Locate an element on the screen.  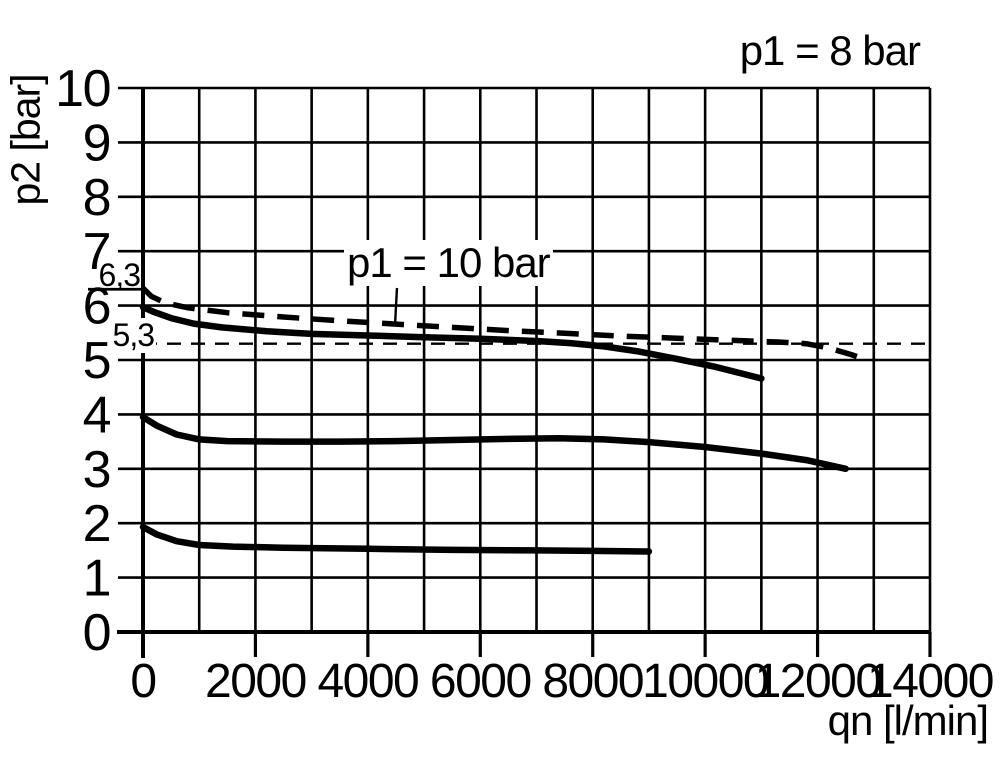
curve-p1-10-bar is located at coordinates (504, 324).